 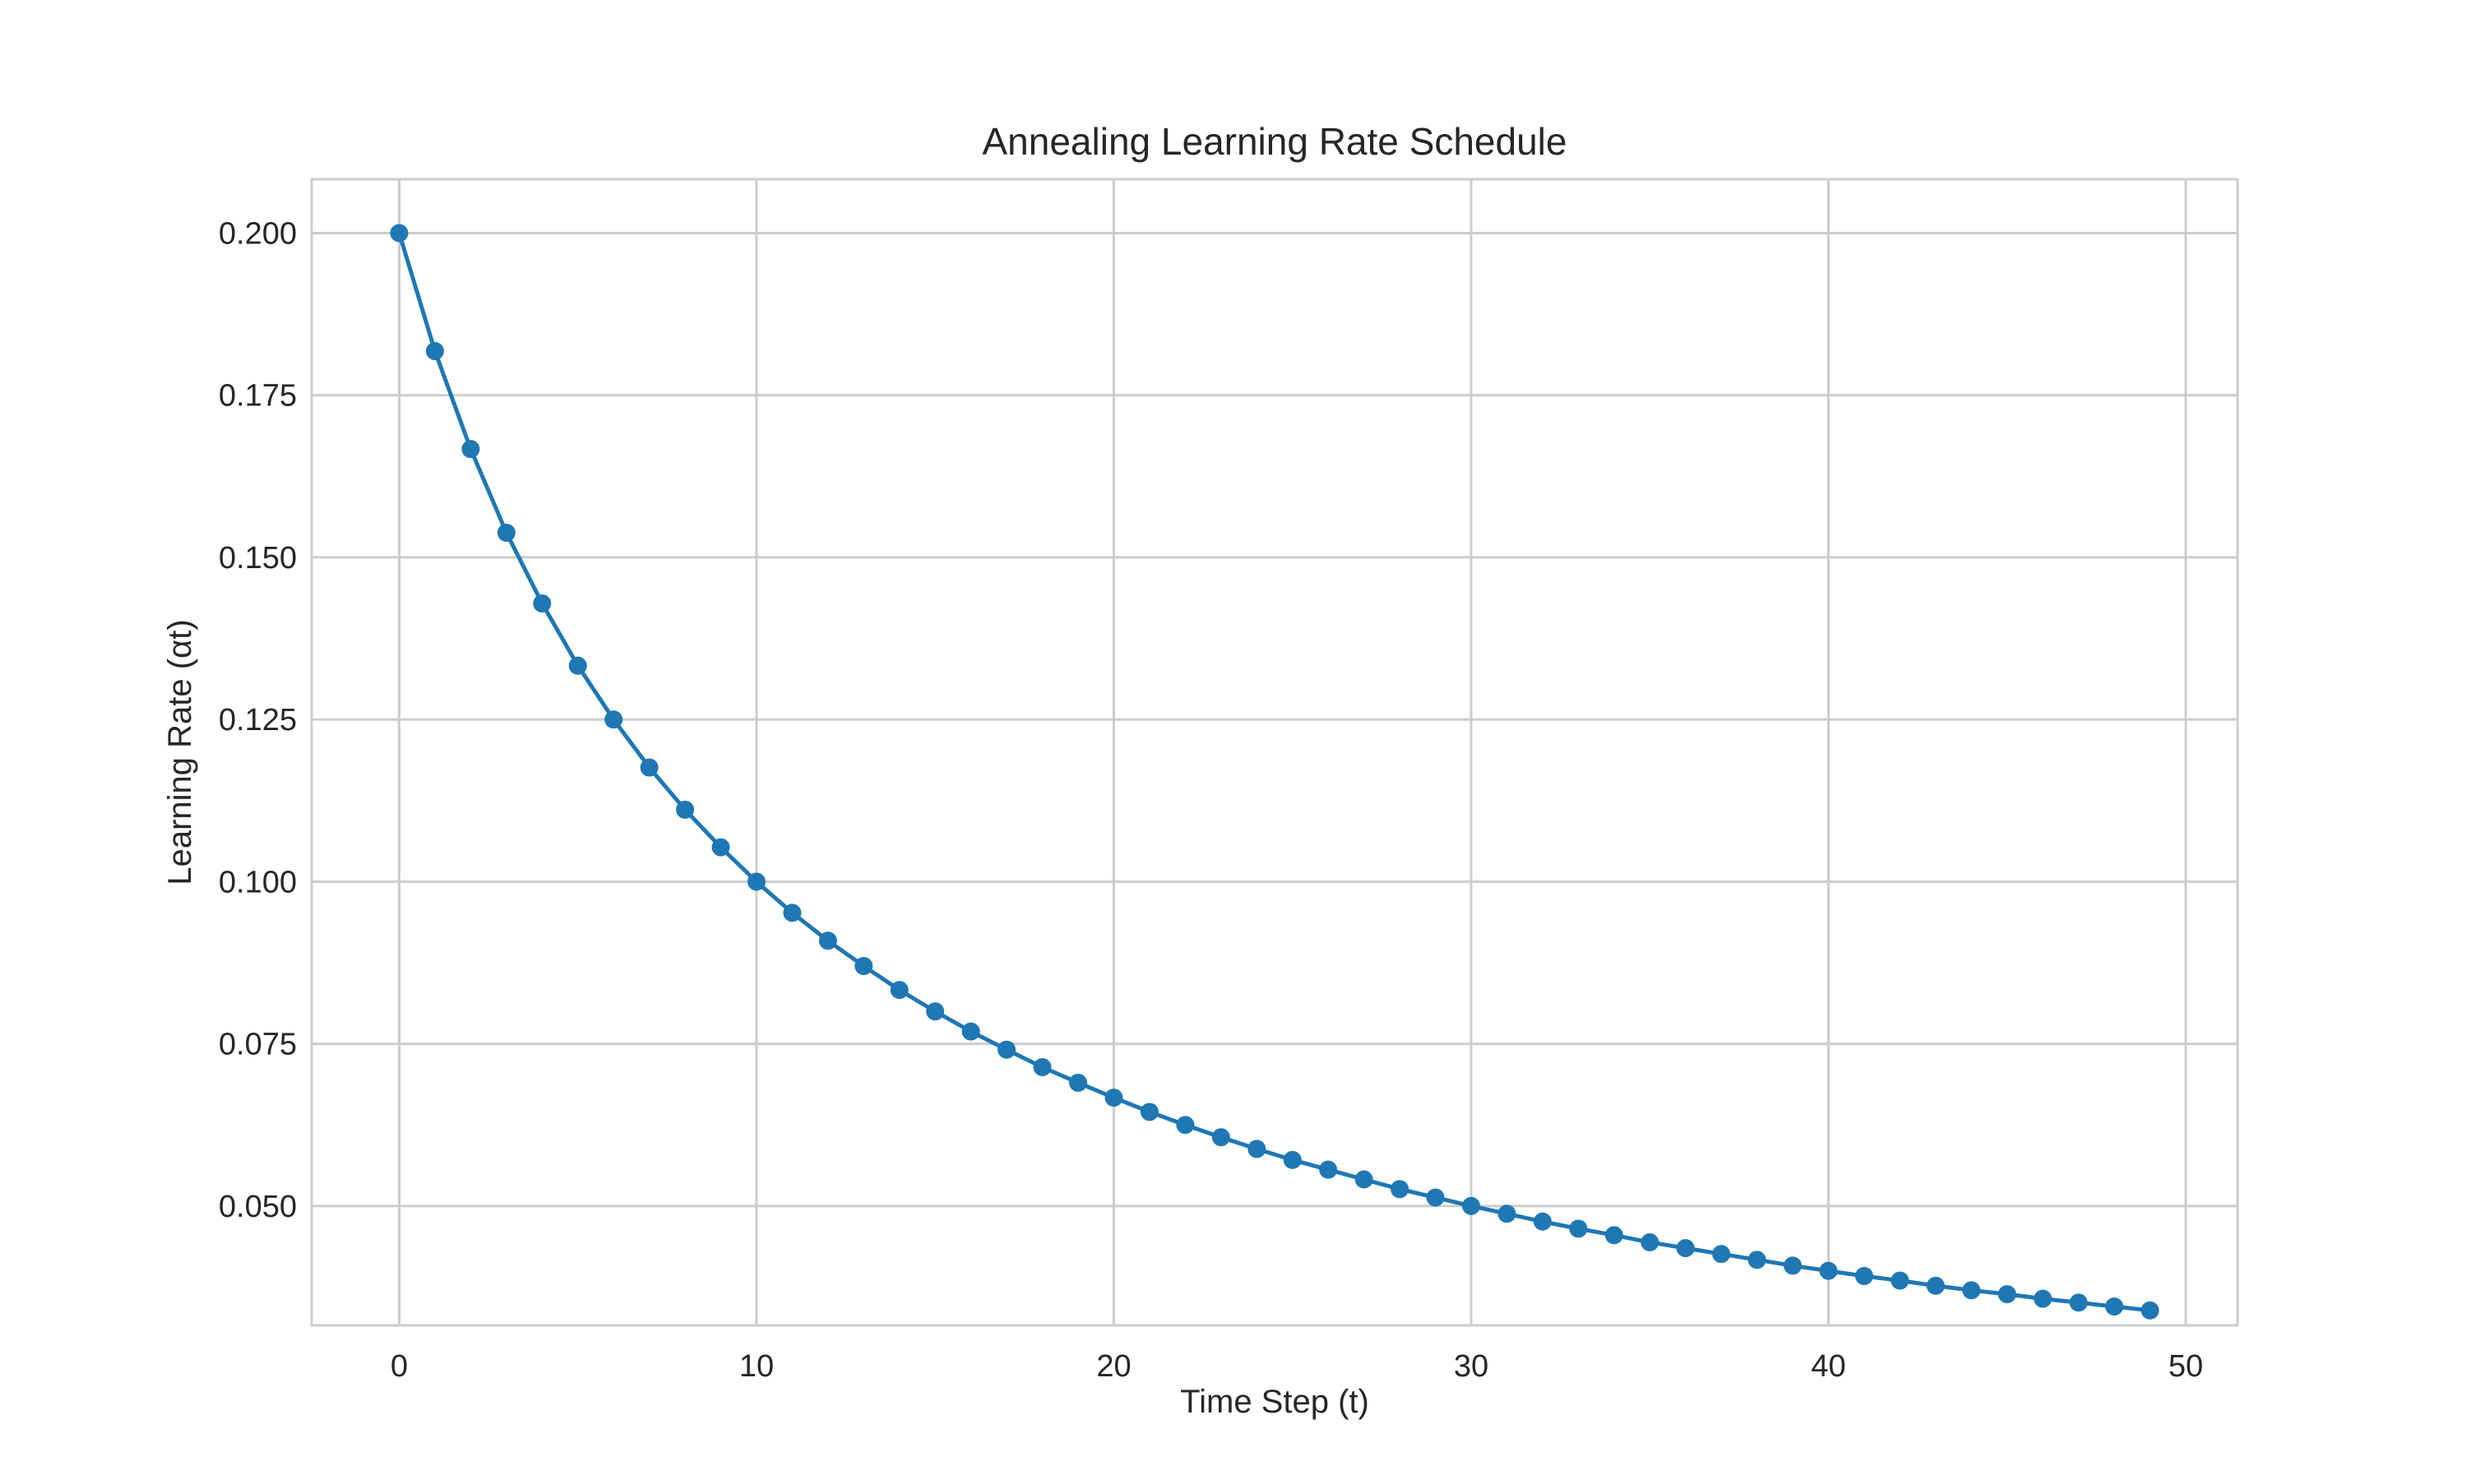 What do you see at coordinates (258, 397) in the screenshot?
I see `y-tick-label: 0.175` at bounding box center [258, 397].